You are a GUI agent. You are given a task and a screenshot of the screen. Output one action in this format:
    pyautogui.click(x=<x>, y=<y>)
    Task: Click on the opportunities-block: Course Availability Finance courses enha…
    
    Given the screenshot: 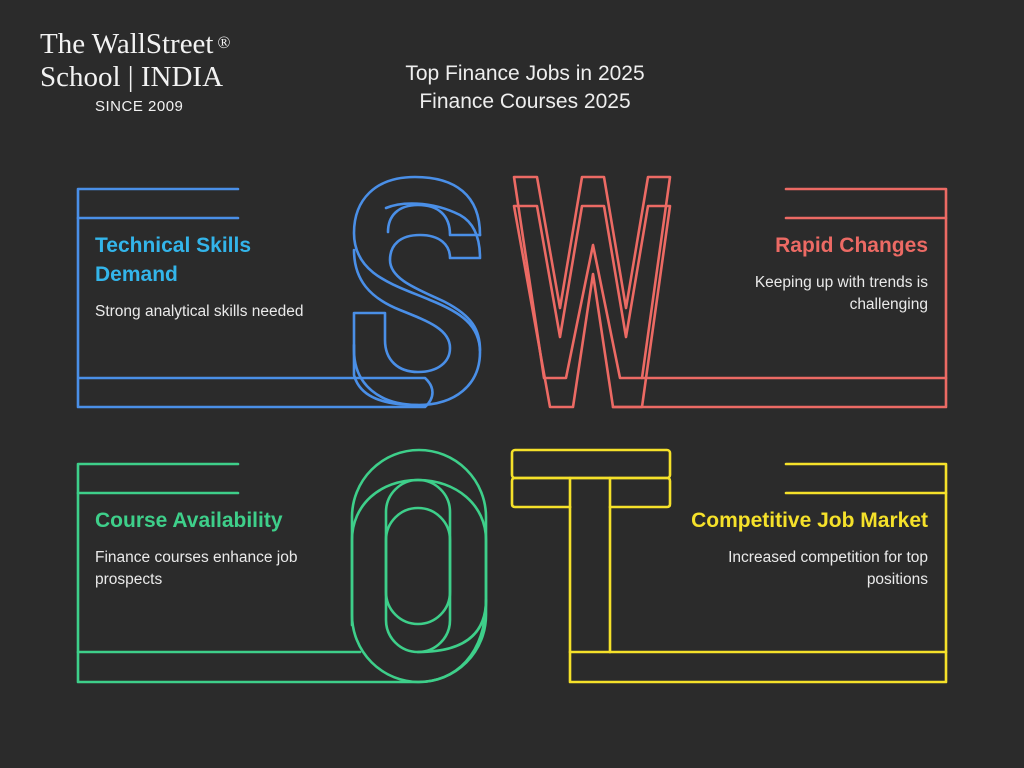 What is the action you would take?
    pyautogui.click(x=220, y=548)
    